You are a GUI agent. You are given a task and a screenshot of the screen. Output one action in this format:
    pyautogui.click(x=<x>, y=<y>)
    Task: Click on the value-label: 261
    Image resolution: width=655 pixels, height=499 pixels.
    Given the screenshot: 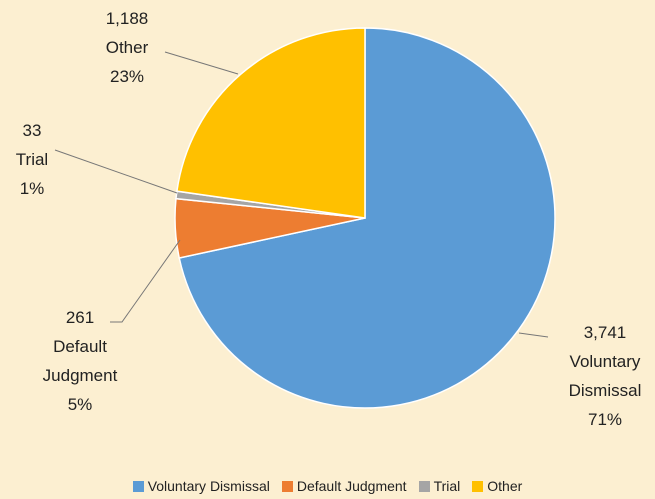 What is the action you would take?
    pyautogui.click(x=80, y=317)
    